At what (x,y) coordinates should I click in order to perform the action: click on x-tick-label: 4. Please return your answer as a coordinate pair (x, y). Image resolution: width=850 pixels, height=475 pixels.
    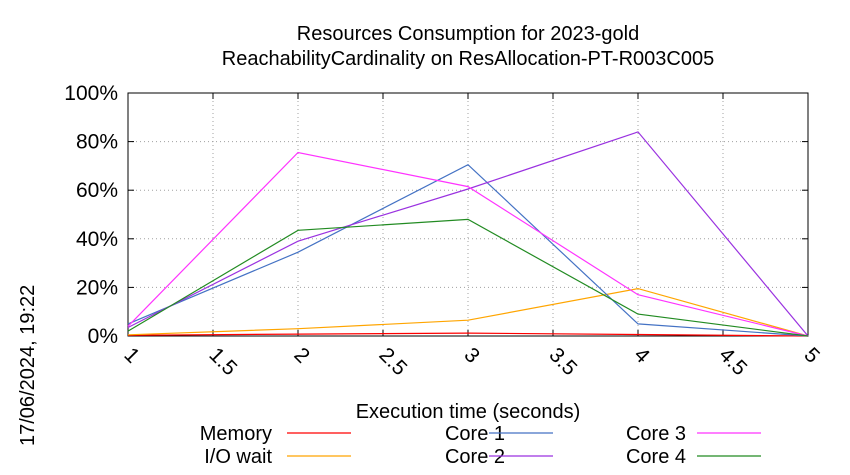
    Looking at the image, I should click on (641, 355).